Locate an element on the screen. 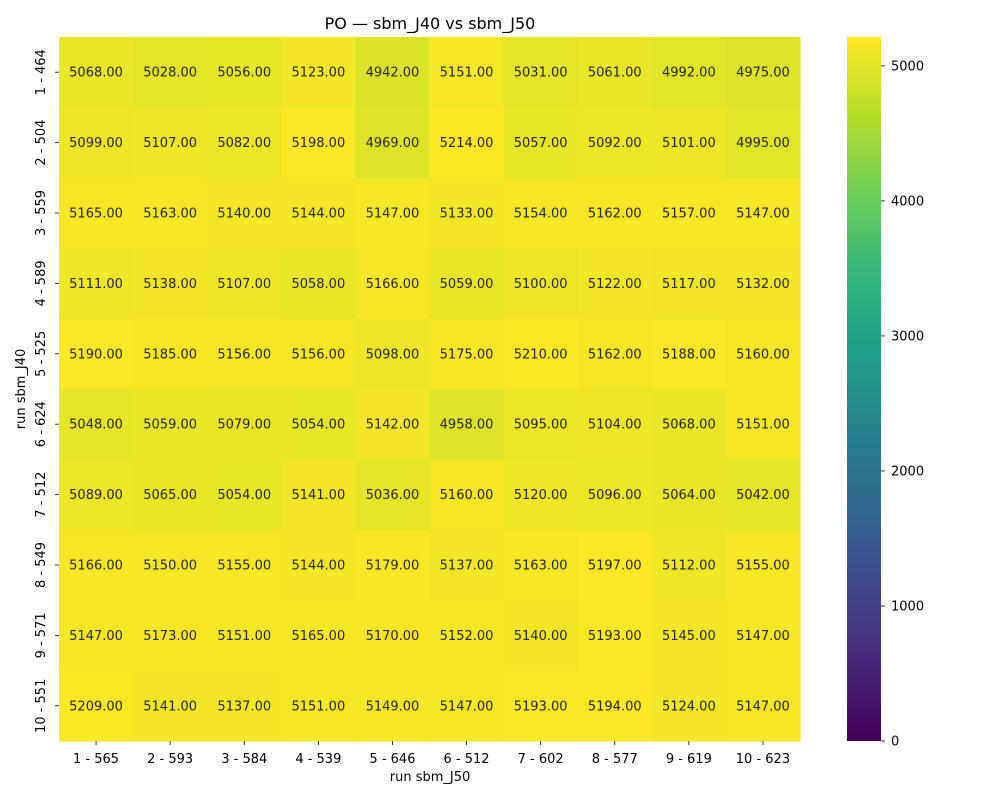 The width and height of the screenshot is (1000, 800). cell-value-label: 5175.00 is located at coordinates (467, 354).